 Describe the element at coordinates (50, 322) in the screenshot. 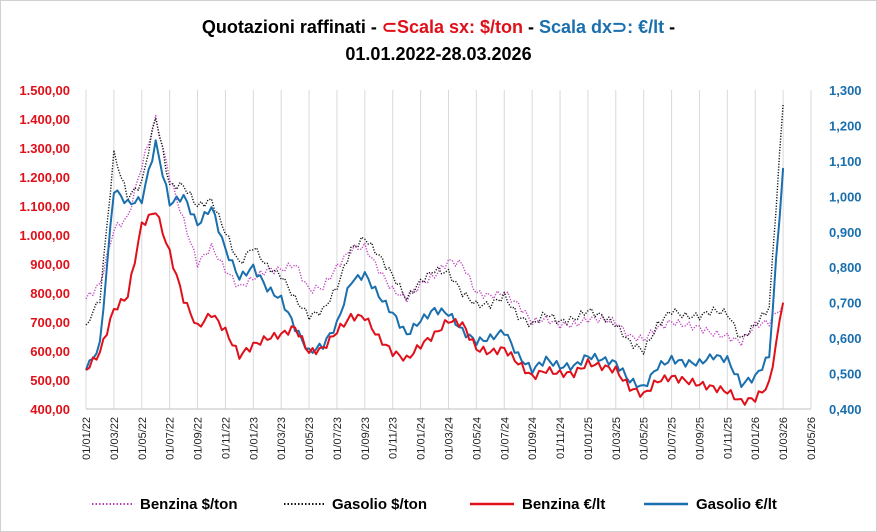

I see `left-tick-label: 700,00` at that location.